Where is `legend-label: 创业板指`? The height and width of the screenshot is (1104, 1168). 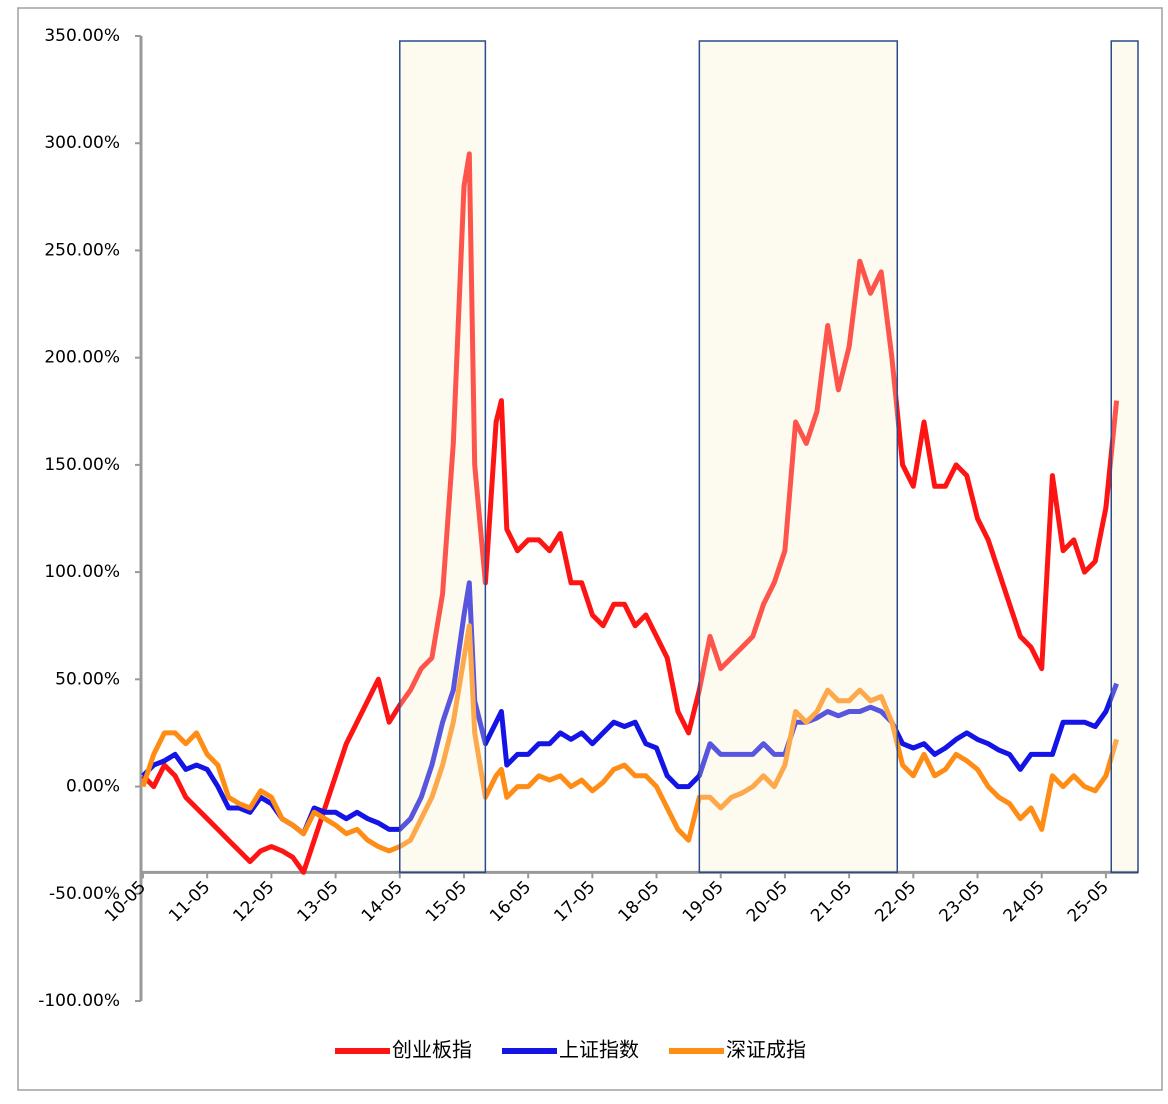
legend-label: 创业板指 is located at coordinates (432, 1050).